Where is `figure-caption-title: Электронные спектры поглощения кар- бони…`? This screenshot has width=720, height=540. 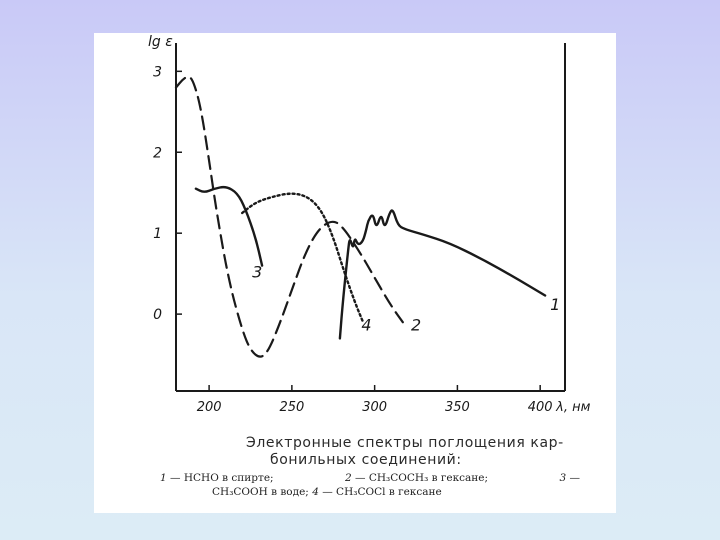
figure-caption-title: Электронные спектры поглощения кар- бони… is located at coordinates (416, 452).